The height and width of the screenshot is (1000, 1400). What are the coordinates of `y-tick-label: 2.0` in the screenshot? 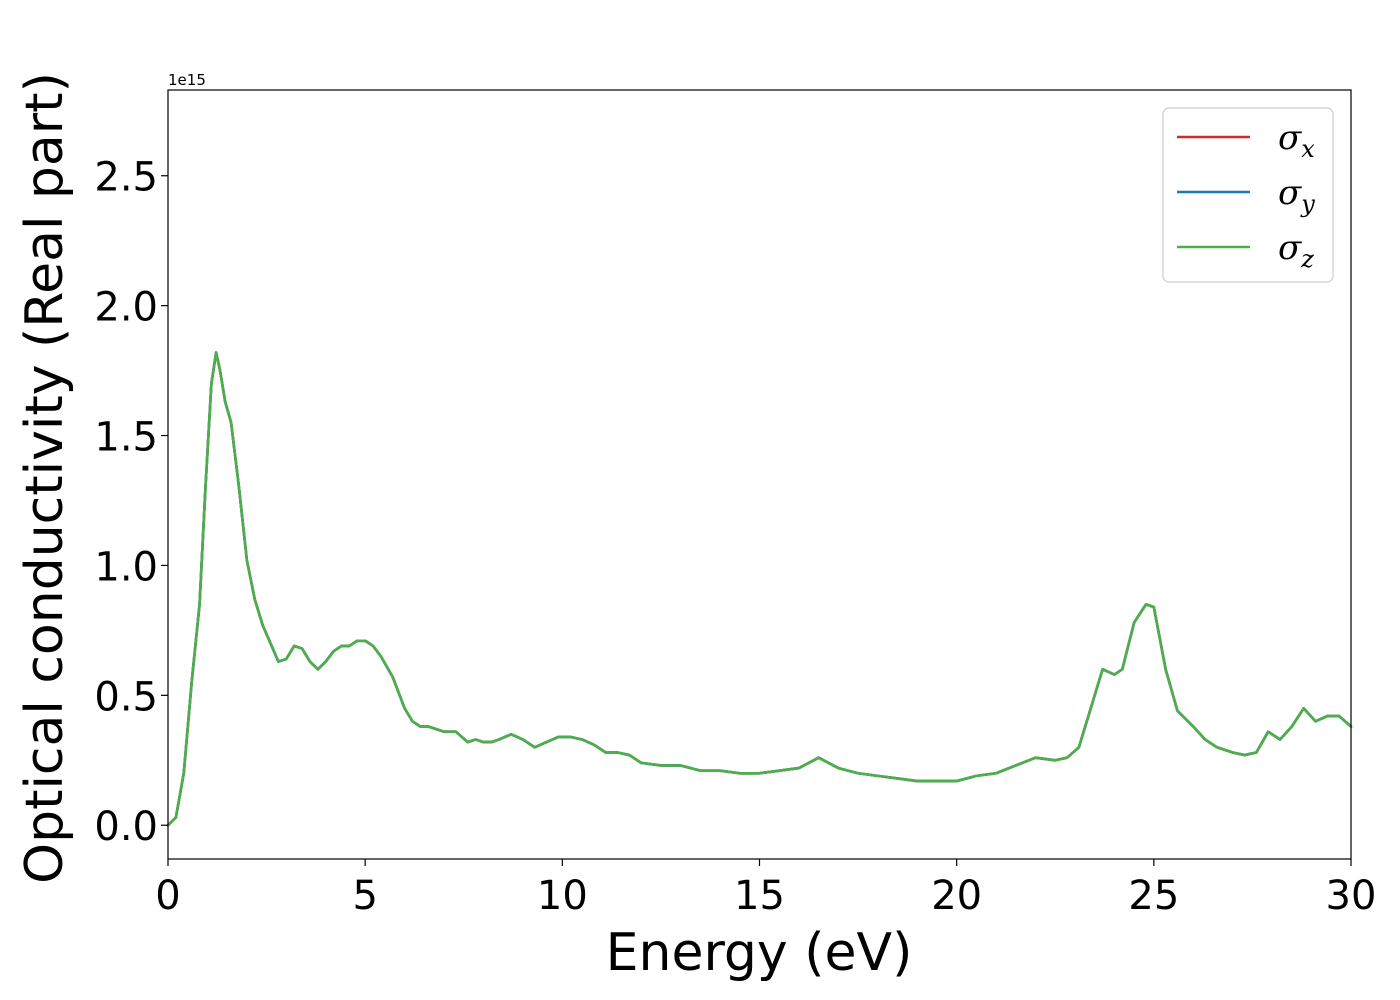 It's located at (126, 308).